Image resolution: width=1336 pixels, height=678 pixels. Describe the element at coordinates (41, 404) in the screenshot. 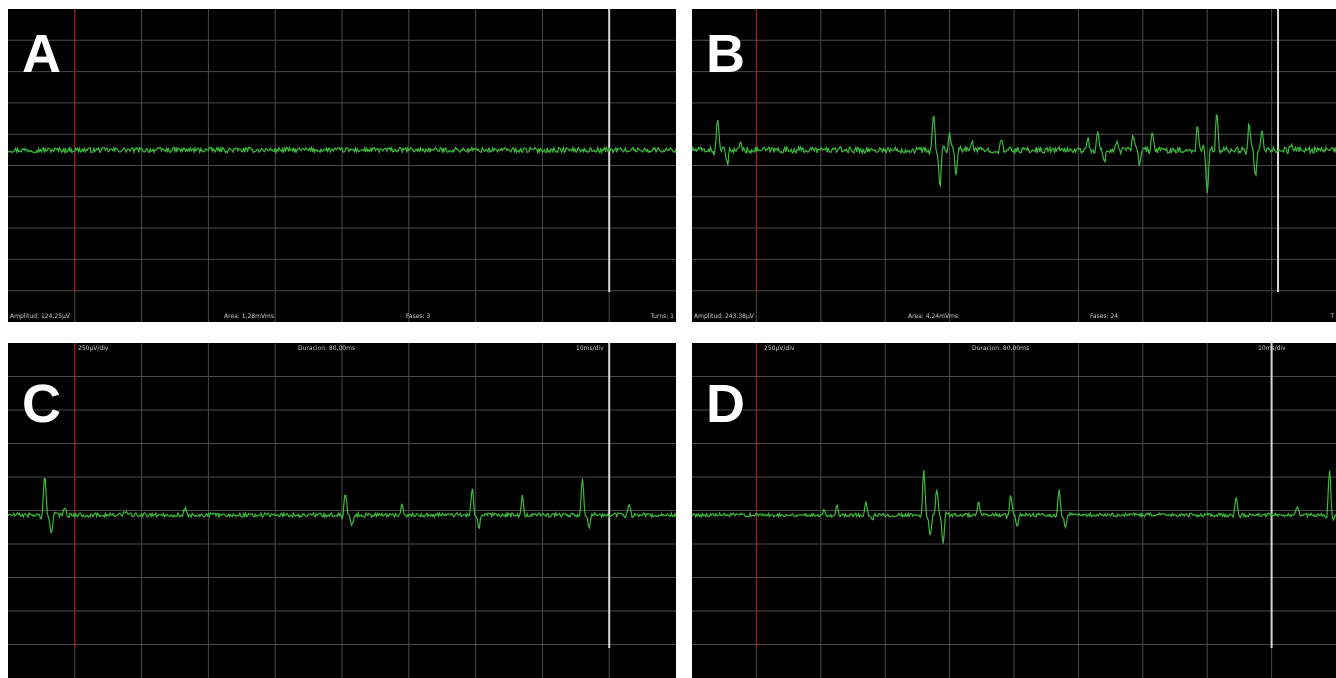

I see `panel-letter-c: C` at that location.